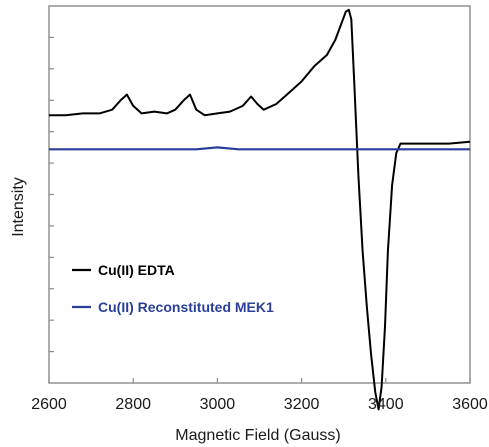  Describe the element at coordinates (259, 380) in the screenshot. I see `x-axis-ticks` at that location.